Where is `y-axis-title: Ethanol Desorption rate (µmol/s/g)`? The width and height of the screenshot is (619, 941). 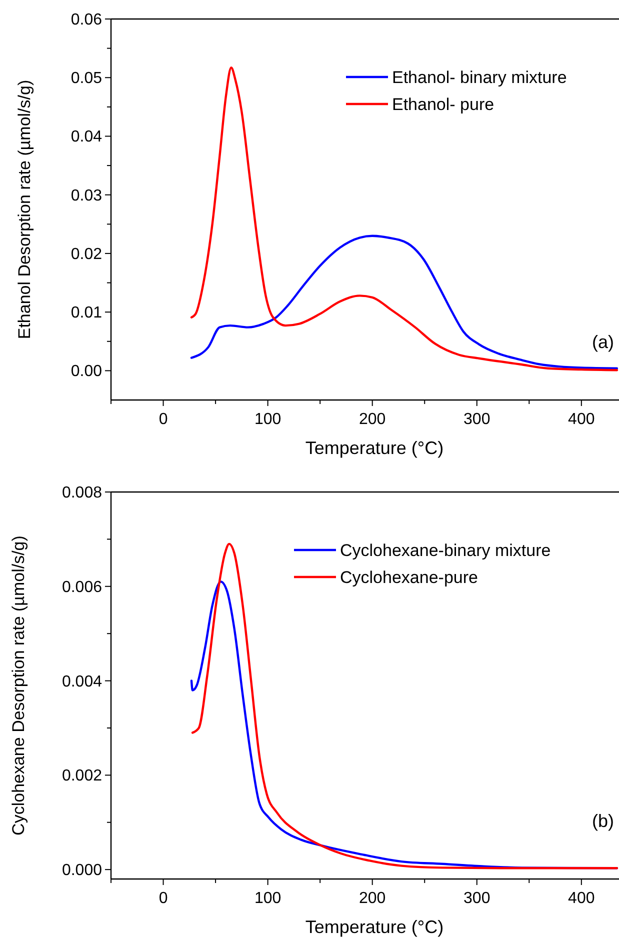 y-axis-title: Ethanol Desorption rate (µmol/s/g) is located at coordinates (24, 210).